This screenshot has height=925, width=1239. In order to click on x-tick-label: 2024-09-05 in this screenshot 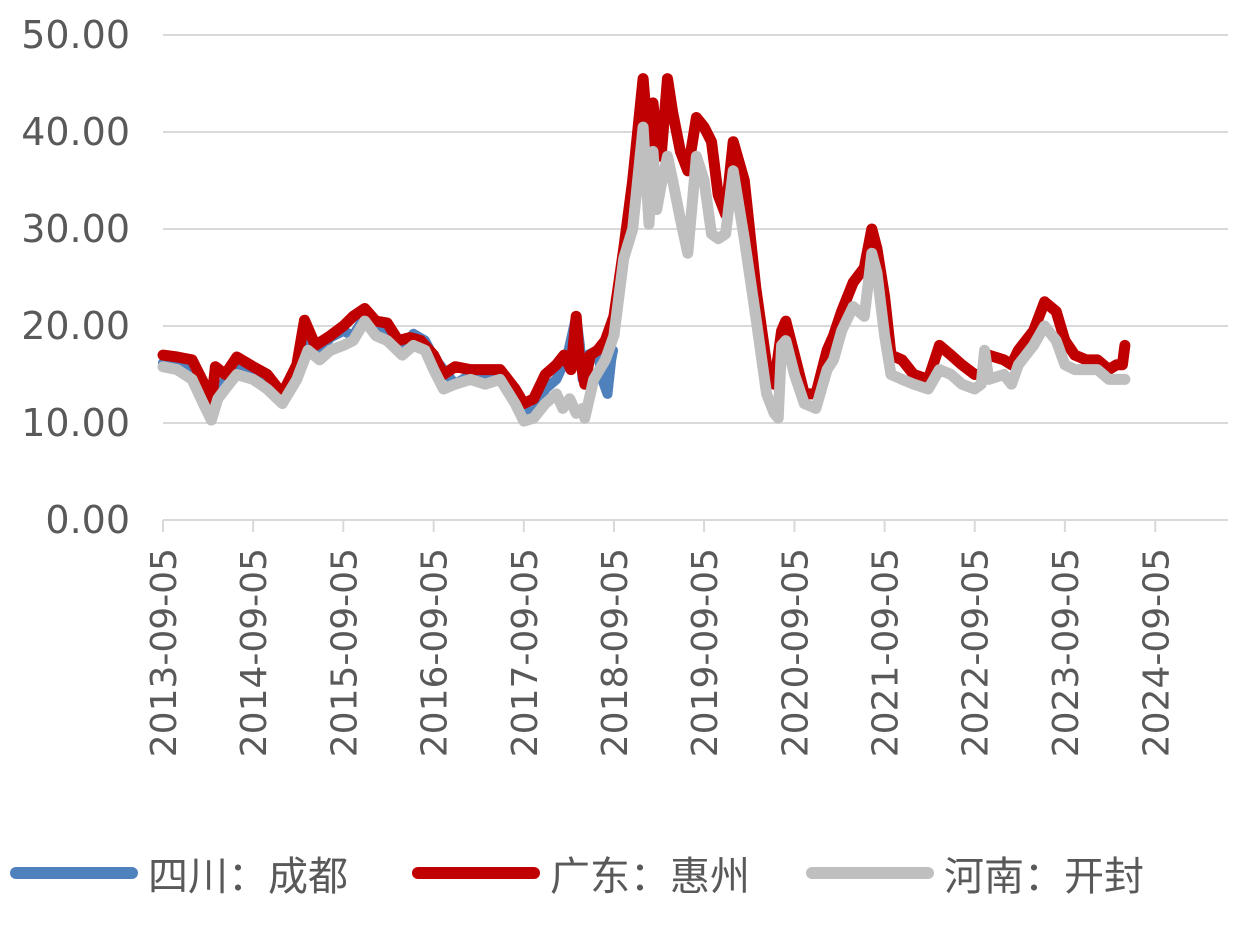, I will do `click(1156, 652)`.